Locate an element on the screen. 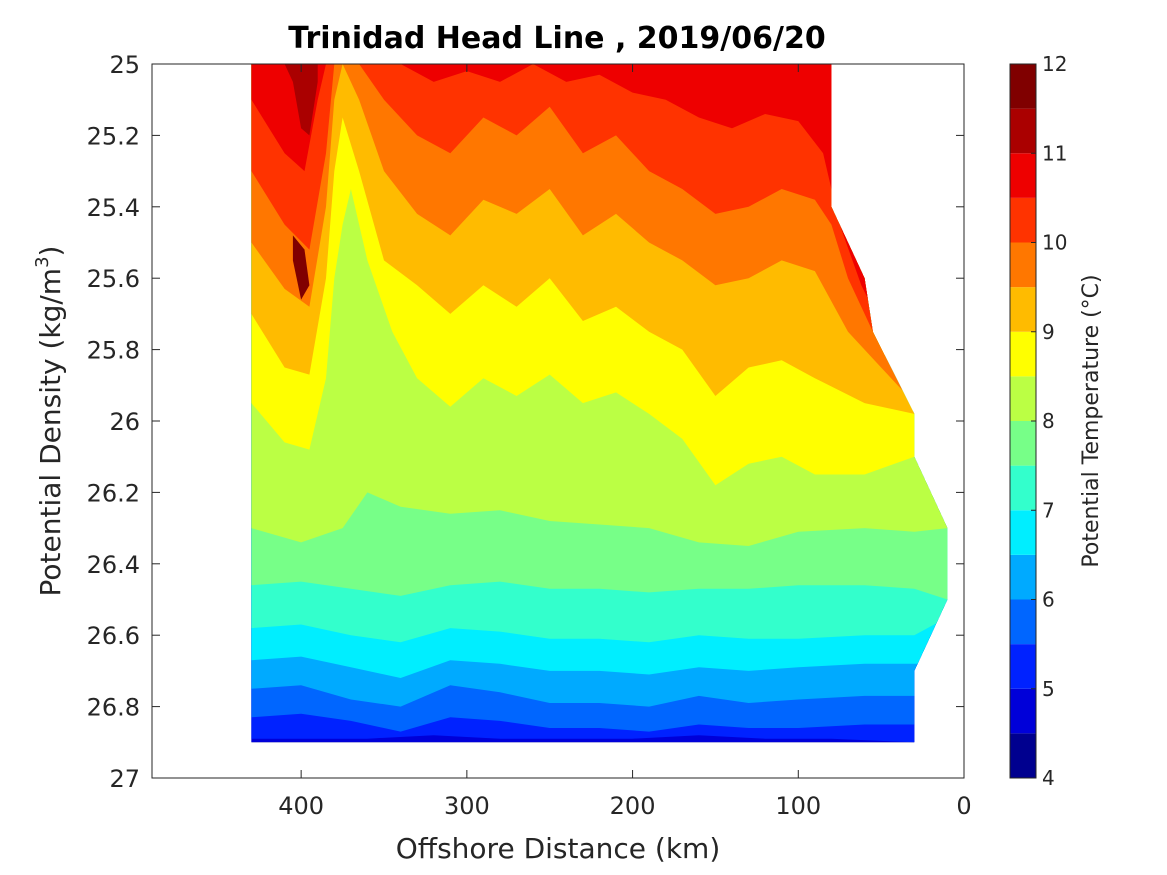 The height and width of the screenshot is (875, 1167). y-tick-label: 27 is located at coordinates (124, 779).